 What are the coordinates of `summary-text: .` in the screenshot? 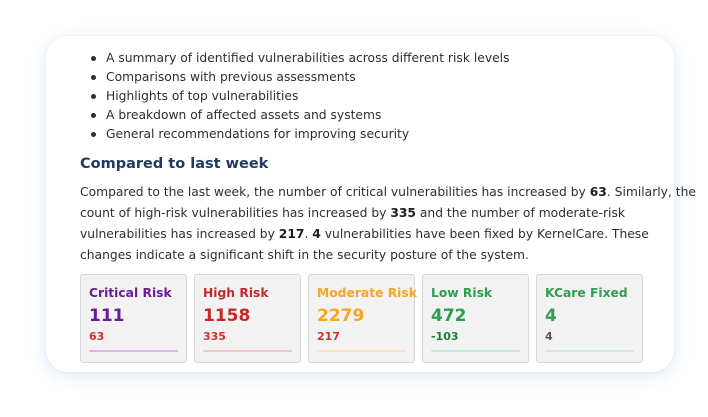 It's located at (308, 234).